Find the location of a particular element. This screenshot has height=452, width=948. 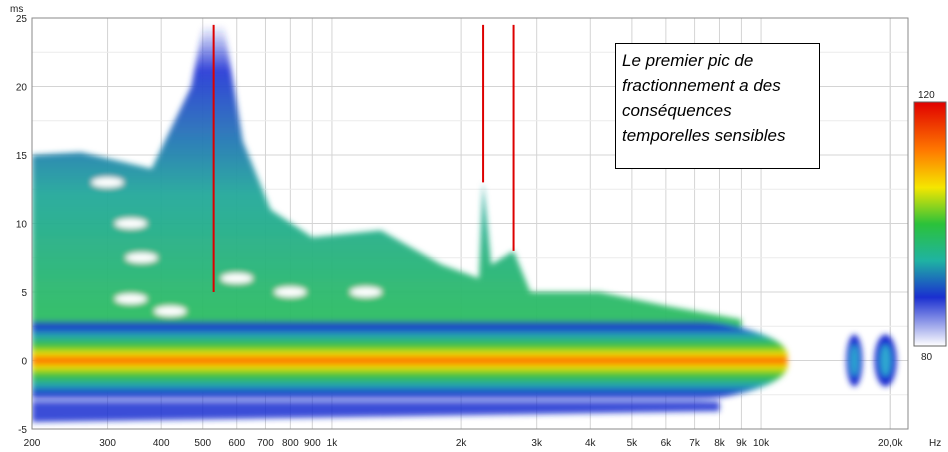

x-tick-label: 9k is located at coordinates (742, 443).